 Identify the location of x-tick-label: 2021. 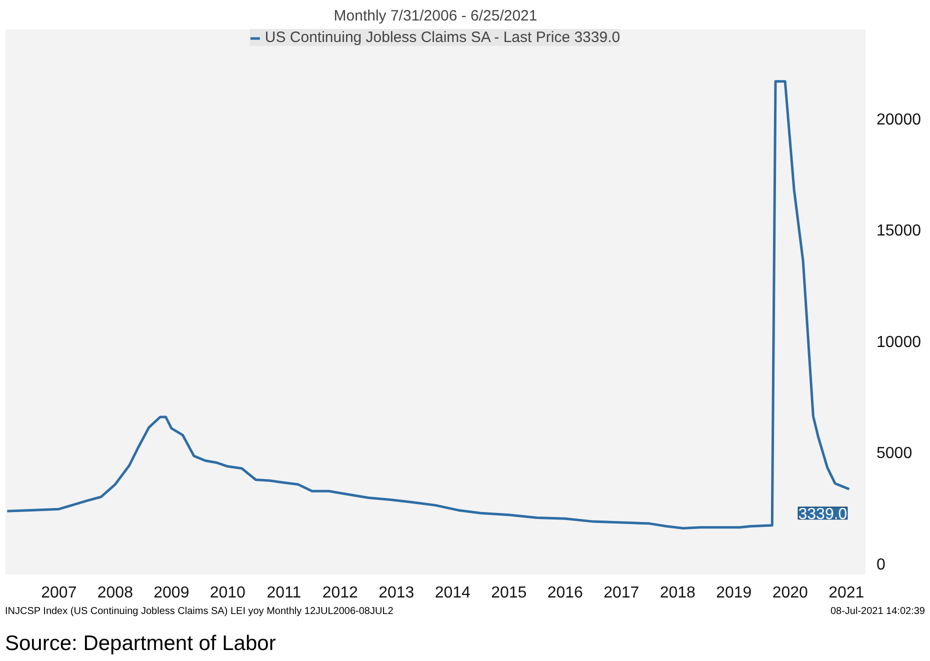
(846, 593).